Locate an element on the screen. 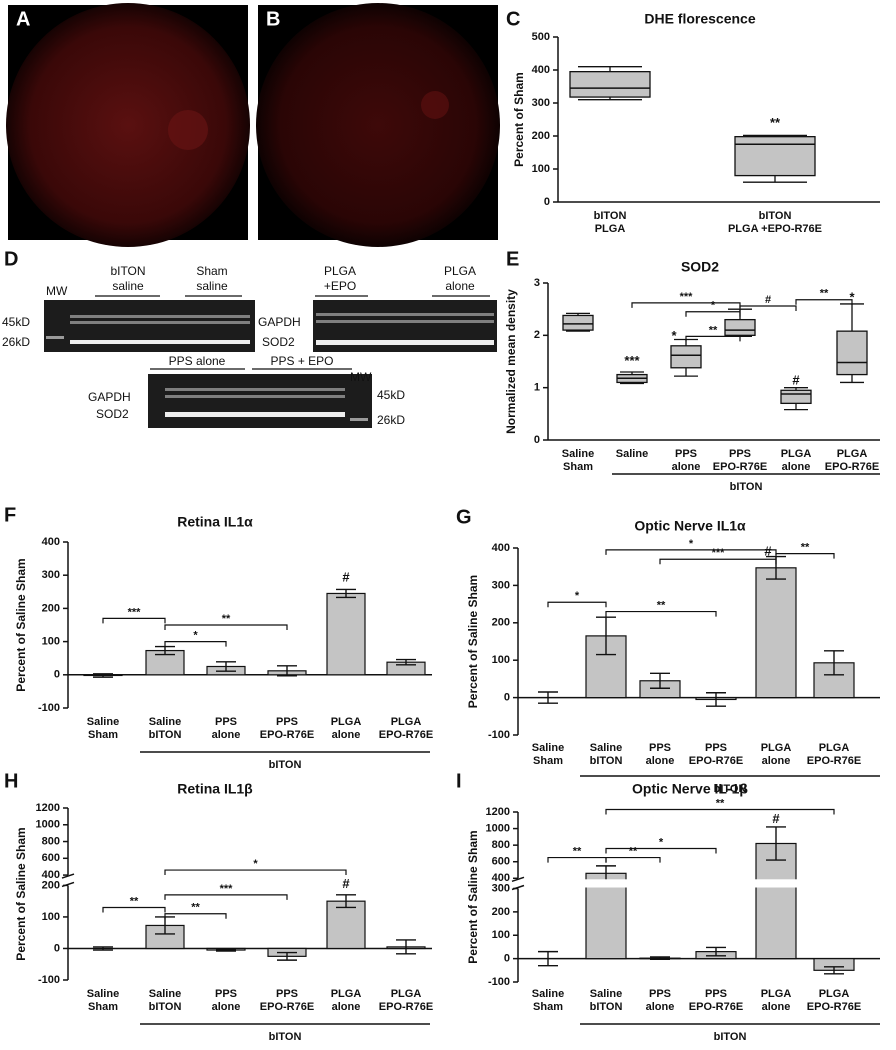  blot-label: MW is located at coordinates (361, 377).